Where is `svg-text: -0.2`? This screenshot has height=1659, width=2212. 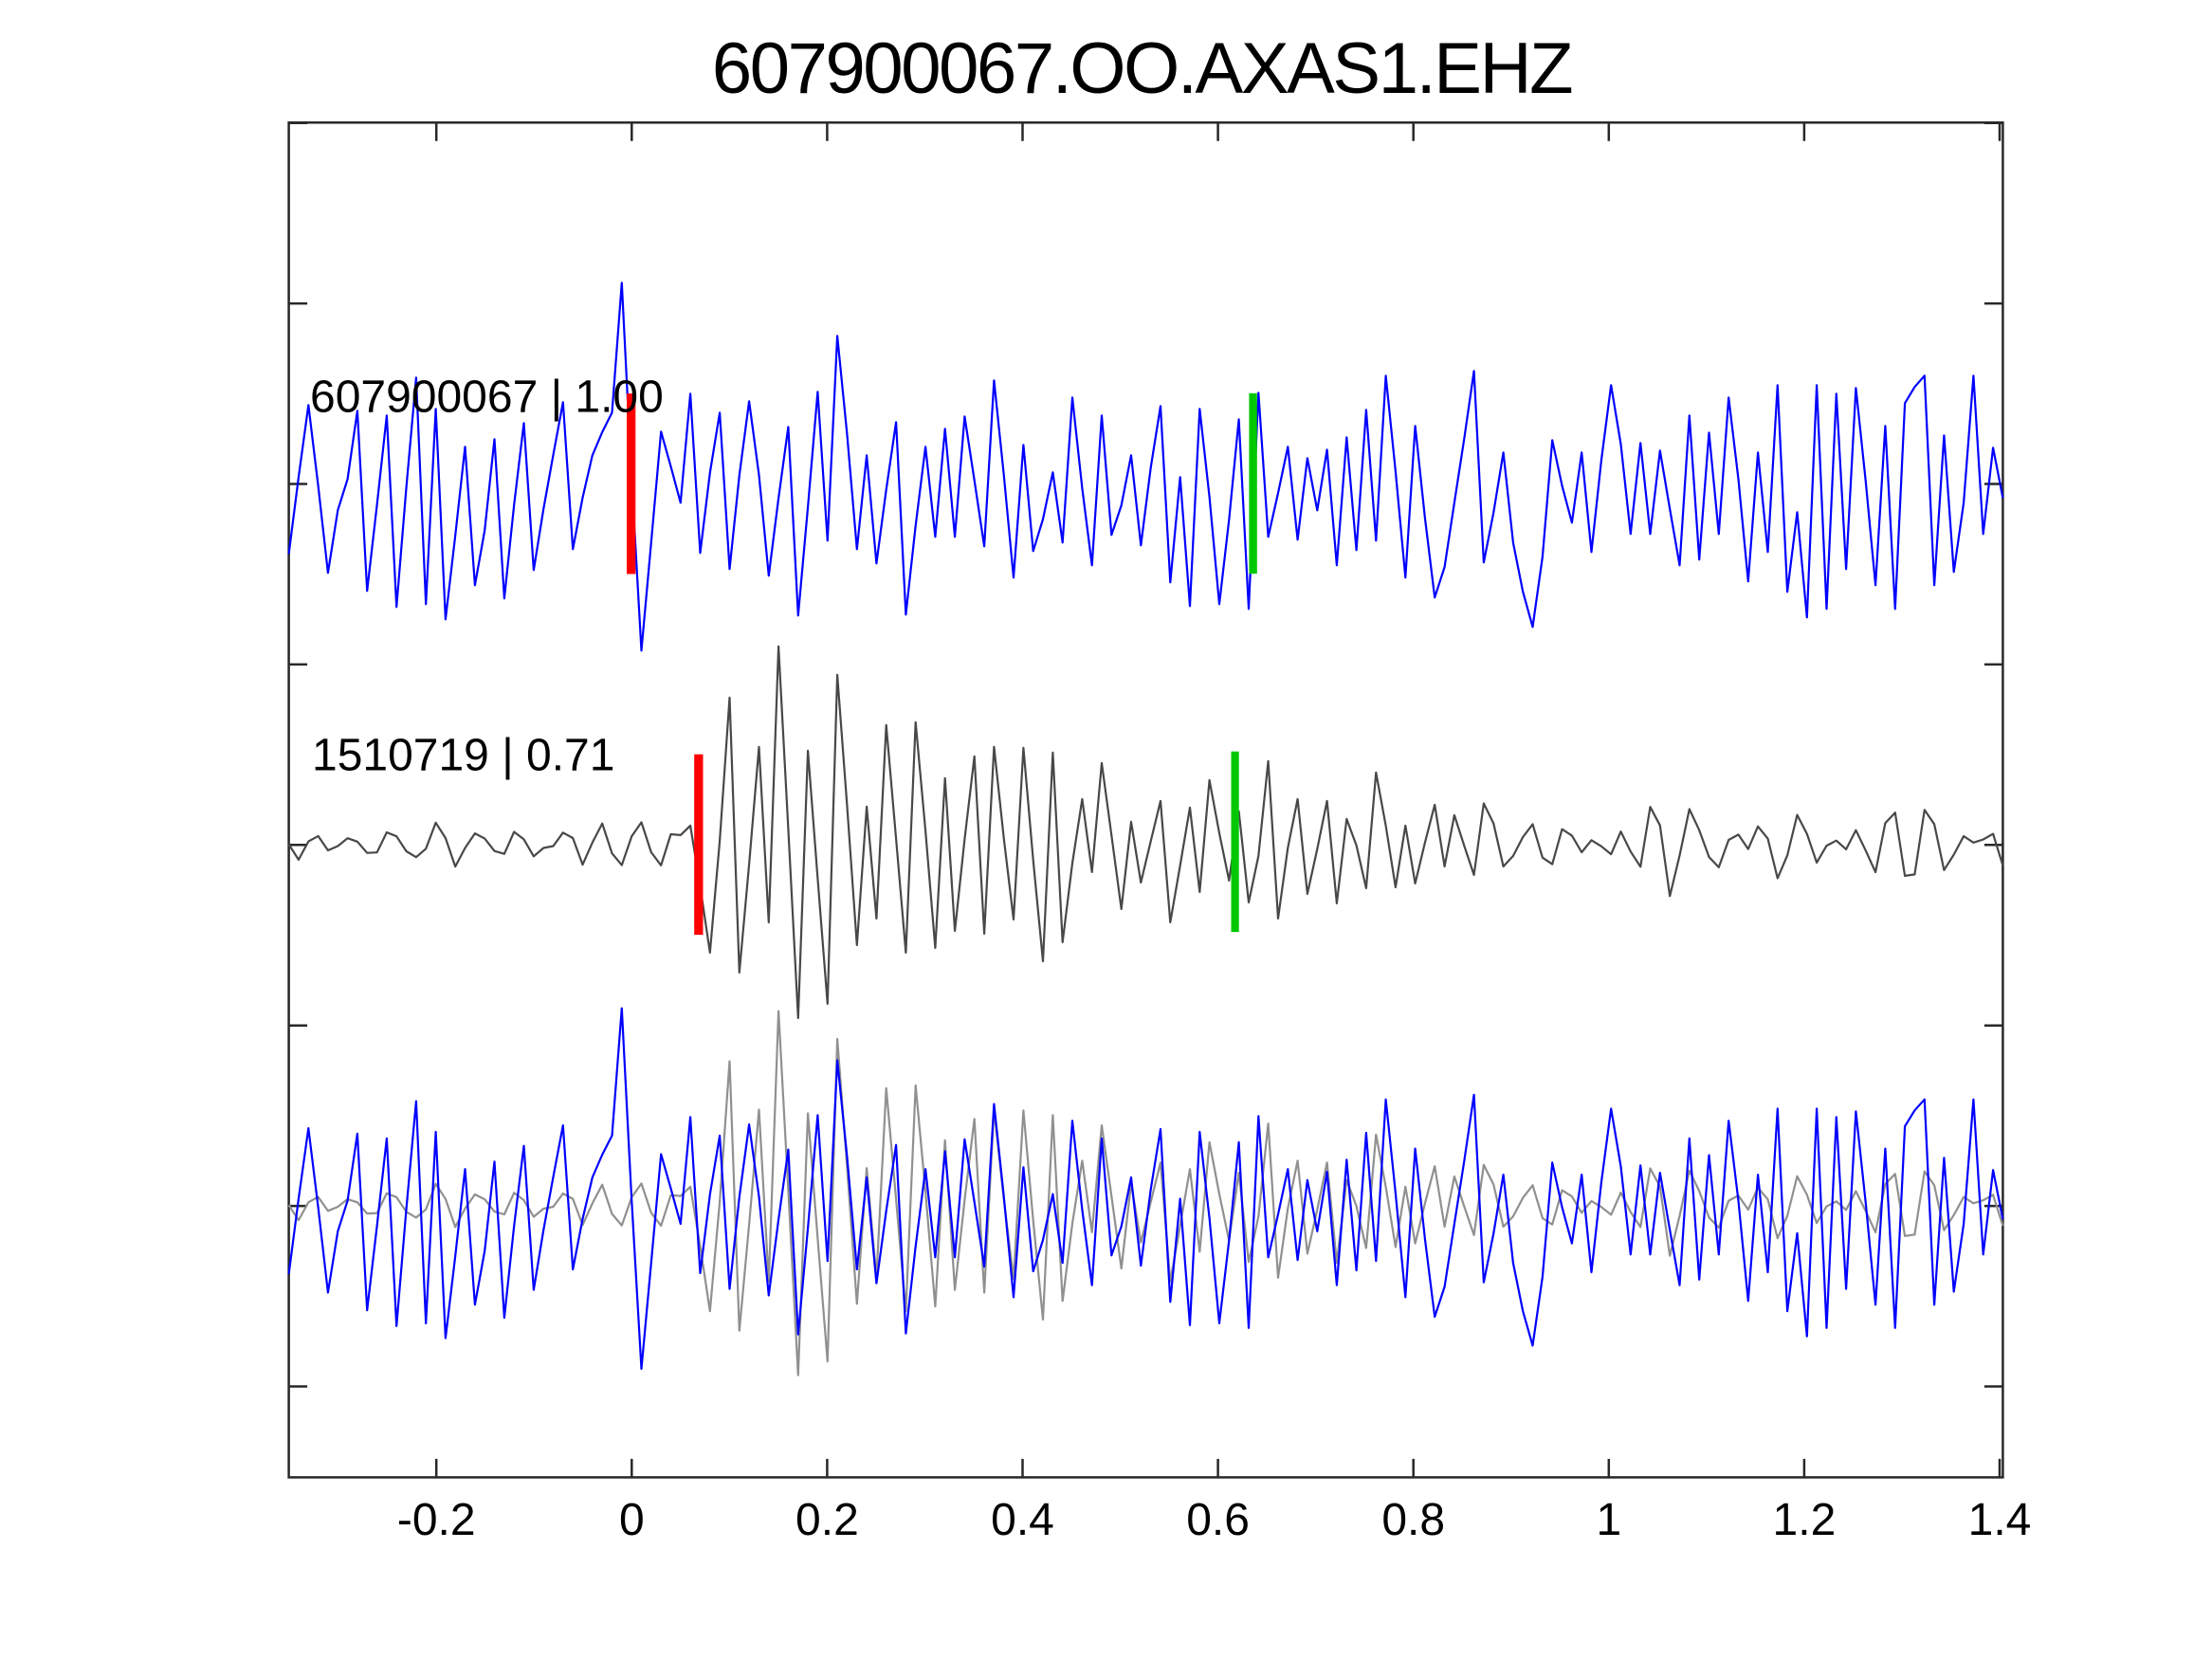
svg-text: -0.2 is located at coordinates (436, 1520).